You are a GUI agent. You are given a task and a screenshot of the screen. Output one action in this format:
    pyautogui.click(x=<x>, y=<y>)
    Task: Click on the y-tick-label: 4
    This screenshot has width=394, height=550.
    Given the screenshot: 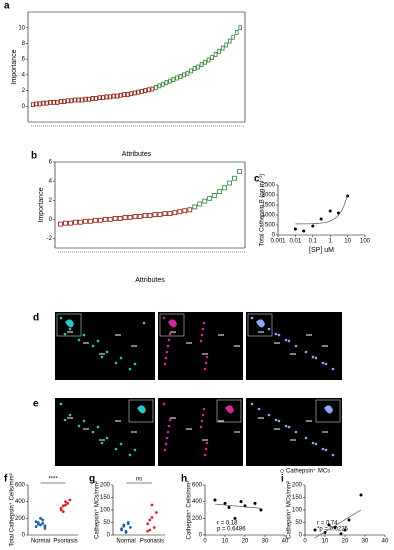 What is the action you would take?
    pyautogui.click(x=51, y=182)
    